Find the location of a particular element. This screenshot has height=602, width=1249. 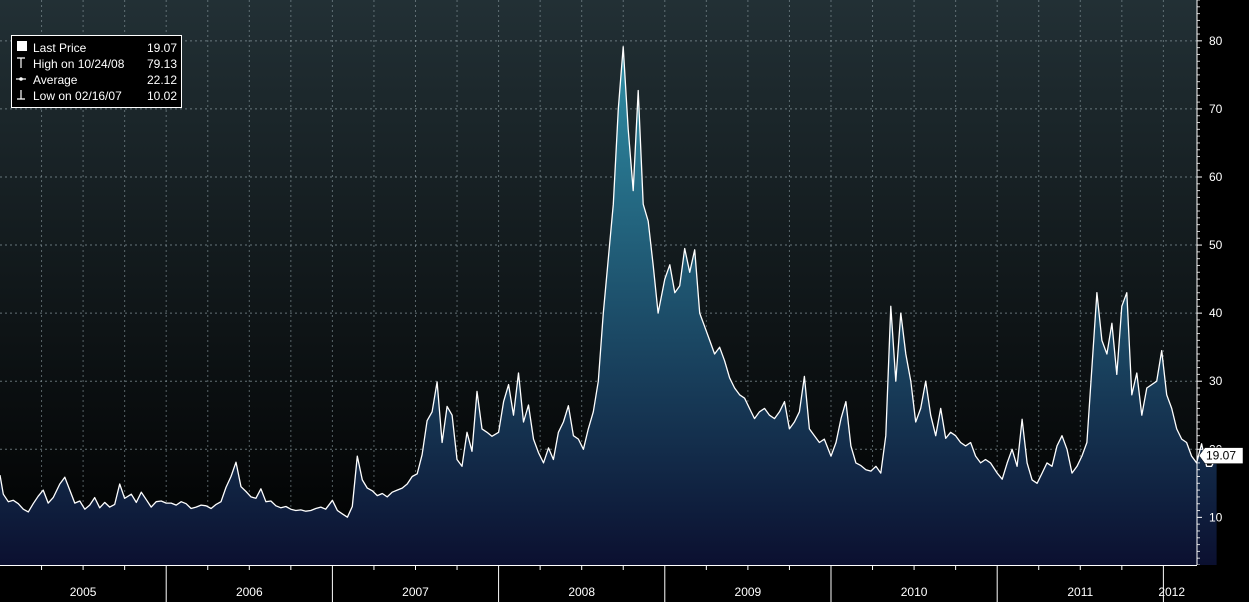

x-tick-label: 2008 is located at coordinates (581, 592).